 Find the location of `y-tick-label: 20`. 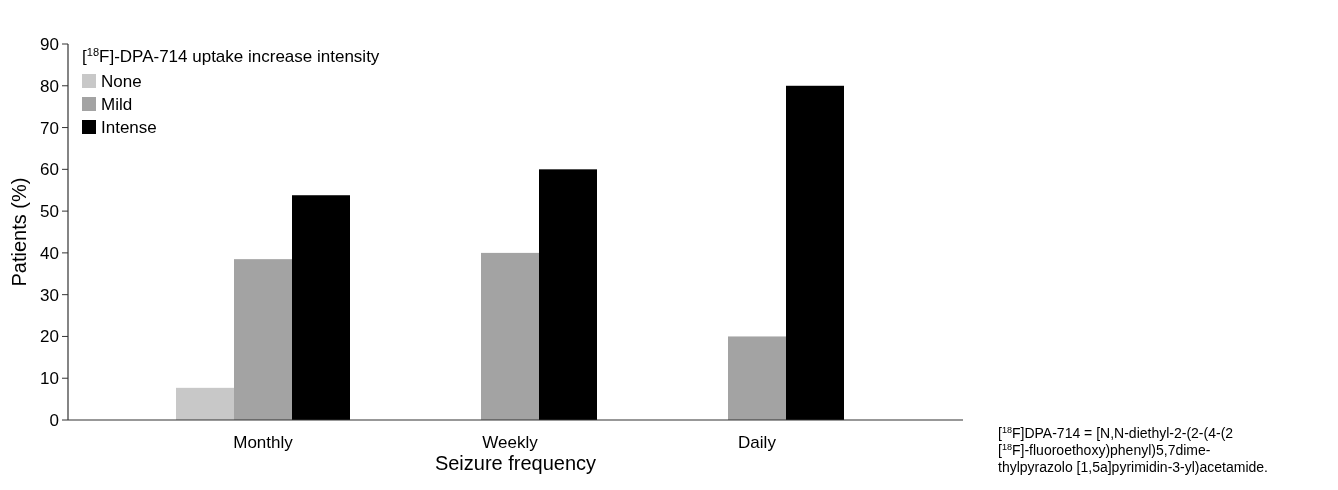

y-tick-label: 20 is located at coordinates (49, 337).